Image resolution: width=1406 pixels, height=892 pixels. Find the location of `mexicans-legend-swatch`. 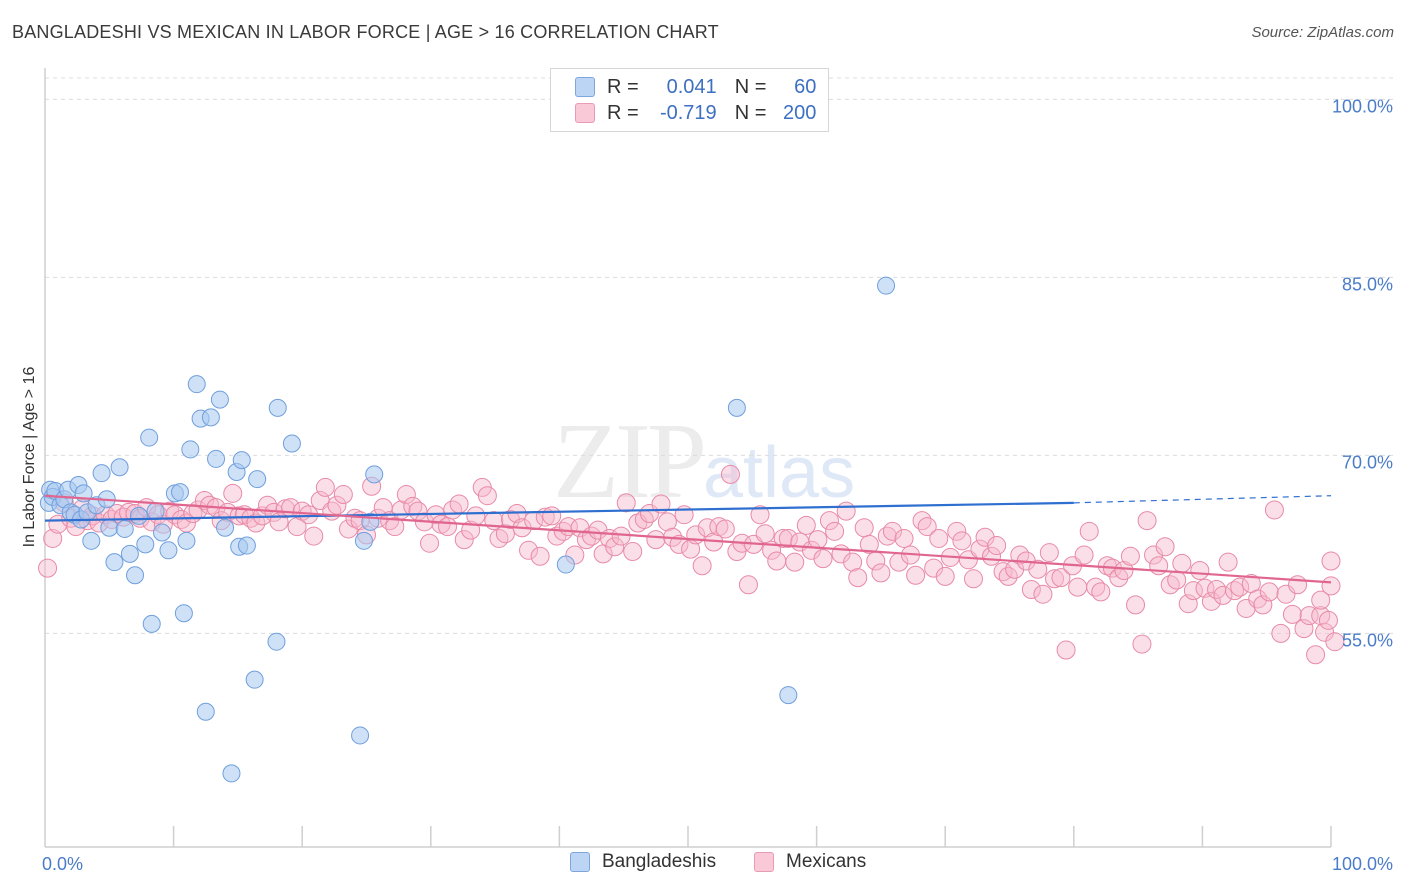

mexicans-legend-swatch is located at coordinates (764, 862).